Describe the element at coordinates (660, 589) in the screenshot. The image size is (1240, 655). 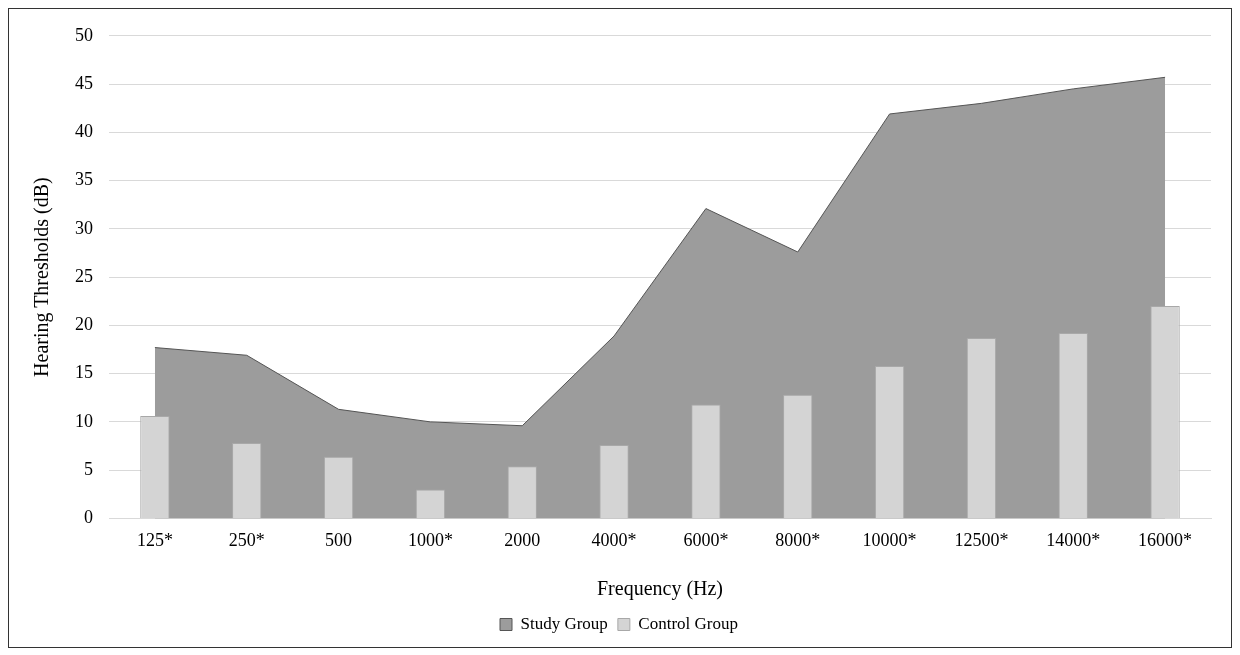
I see `x-axis-title: Frequency (Hz)` at that location.